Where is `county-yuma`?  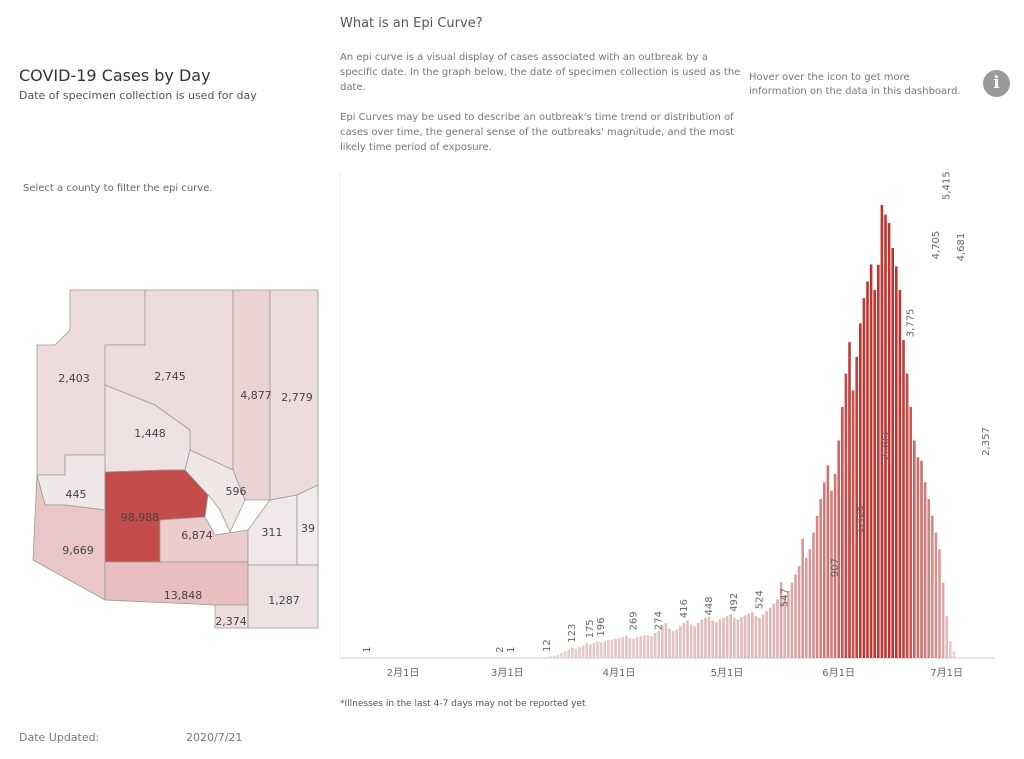
county-yuma is located at coordinates (69, 537).